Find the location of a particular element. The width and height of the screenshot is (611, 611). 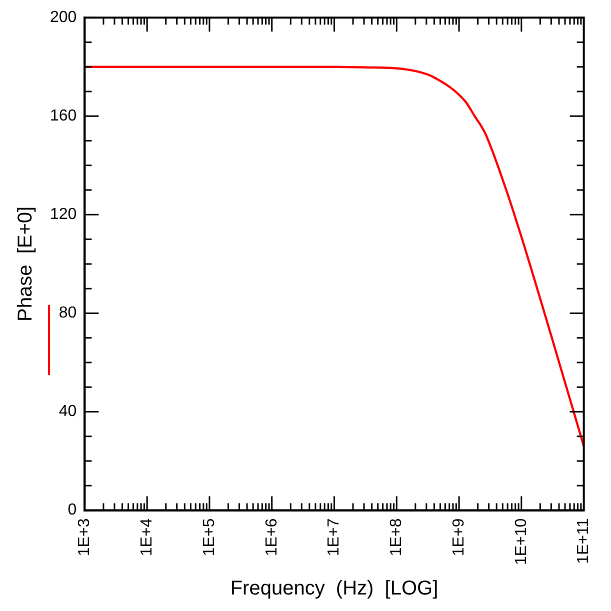

x-tick-label: 1E+5 is located at coordinates (209, 537).